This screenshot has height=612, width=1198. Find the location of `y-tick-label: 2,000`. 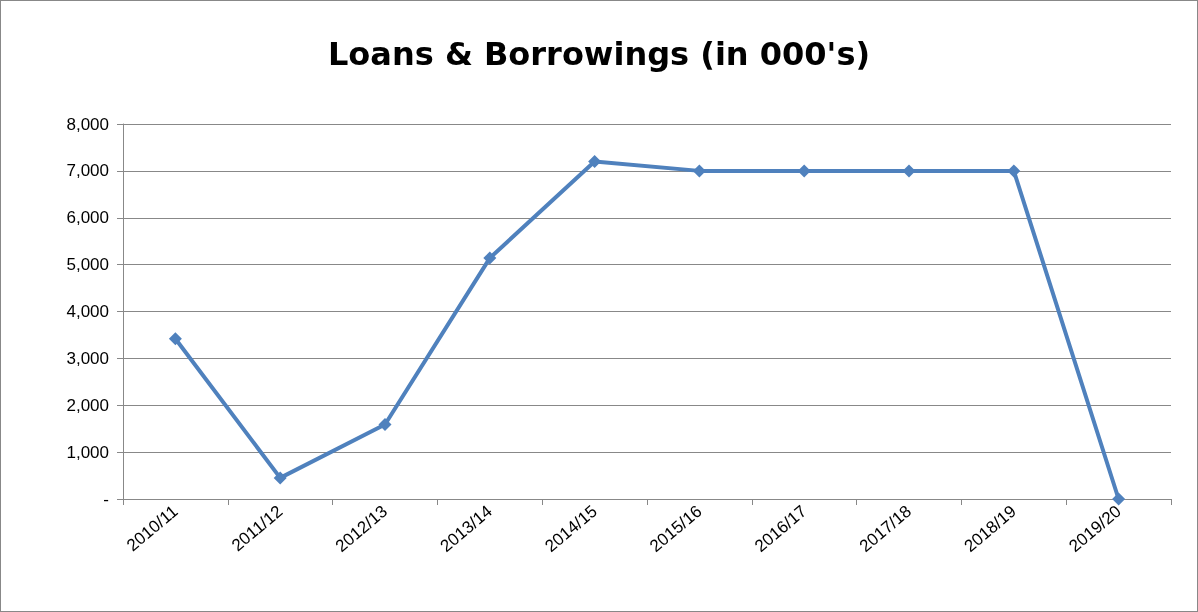

y-tick-label: 2,000 is located at coordinates (87, 405).